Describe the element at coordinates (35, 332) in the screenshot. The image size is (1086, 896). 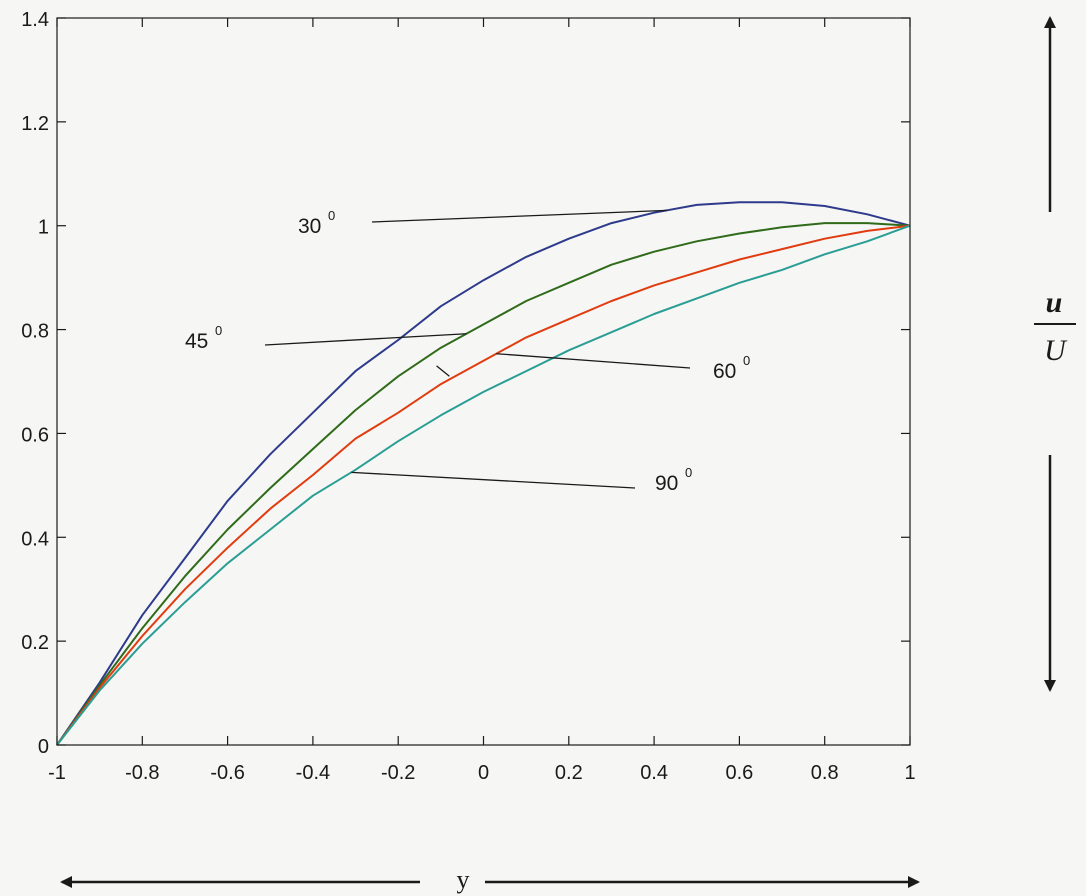
I see `y-tick-label: 0.8` at that location.